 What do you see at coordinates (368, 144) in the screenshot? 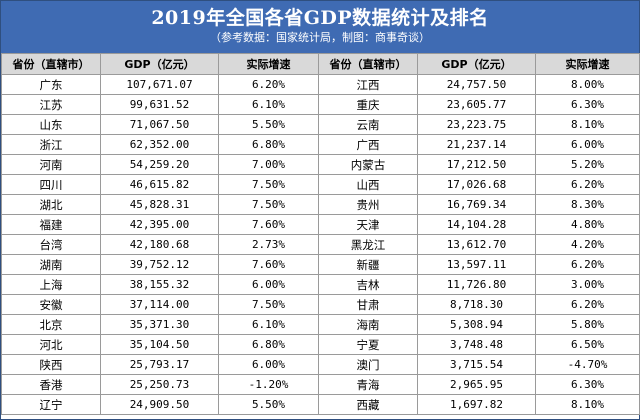
I see `province-cell: 广西` at bounding box center [368, 144].